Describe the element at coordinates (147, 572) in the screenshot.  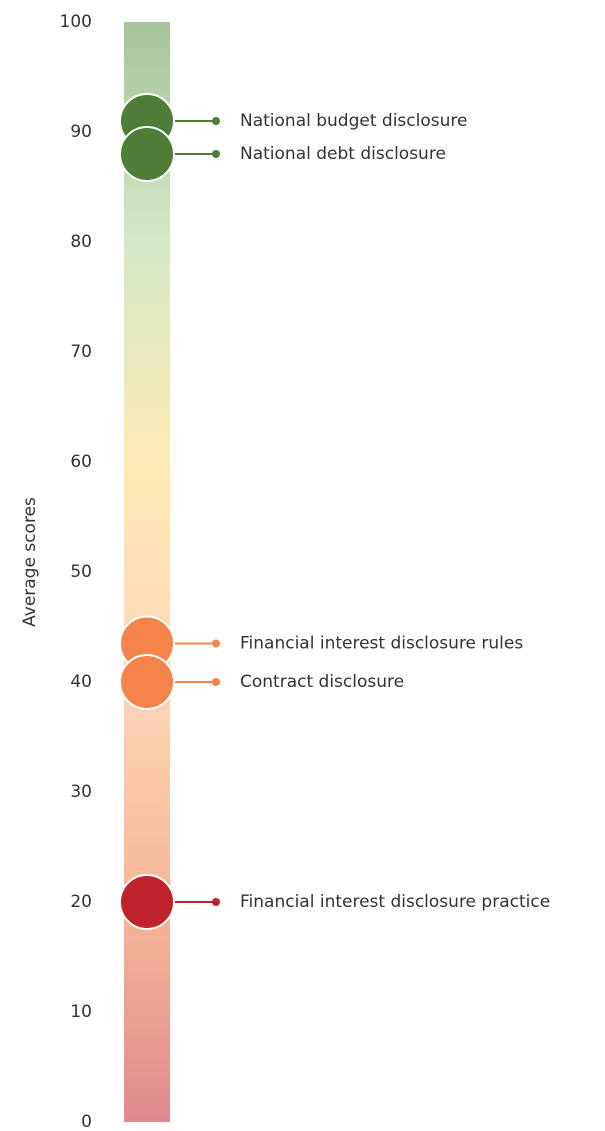
I see `color-scale` at that location.